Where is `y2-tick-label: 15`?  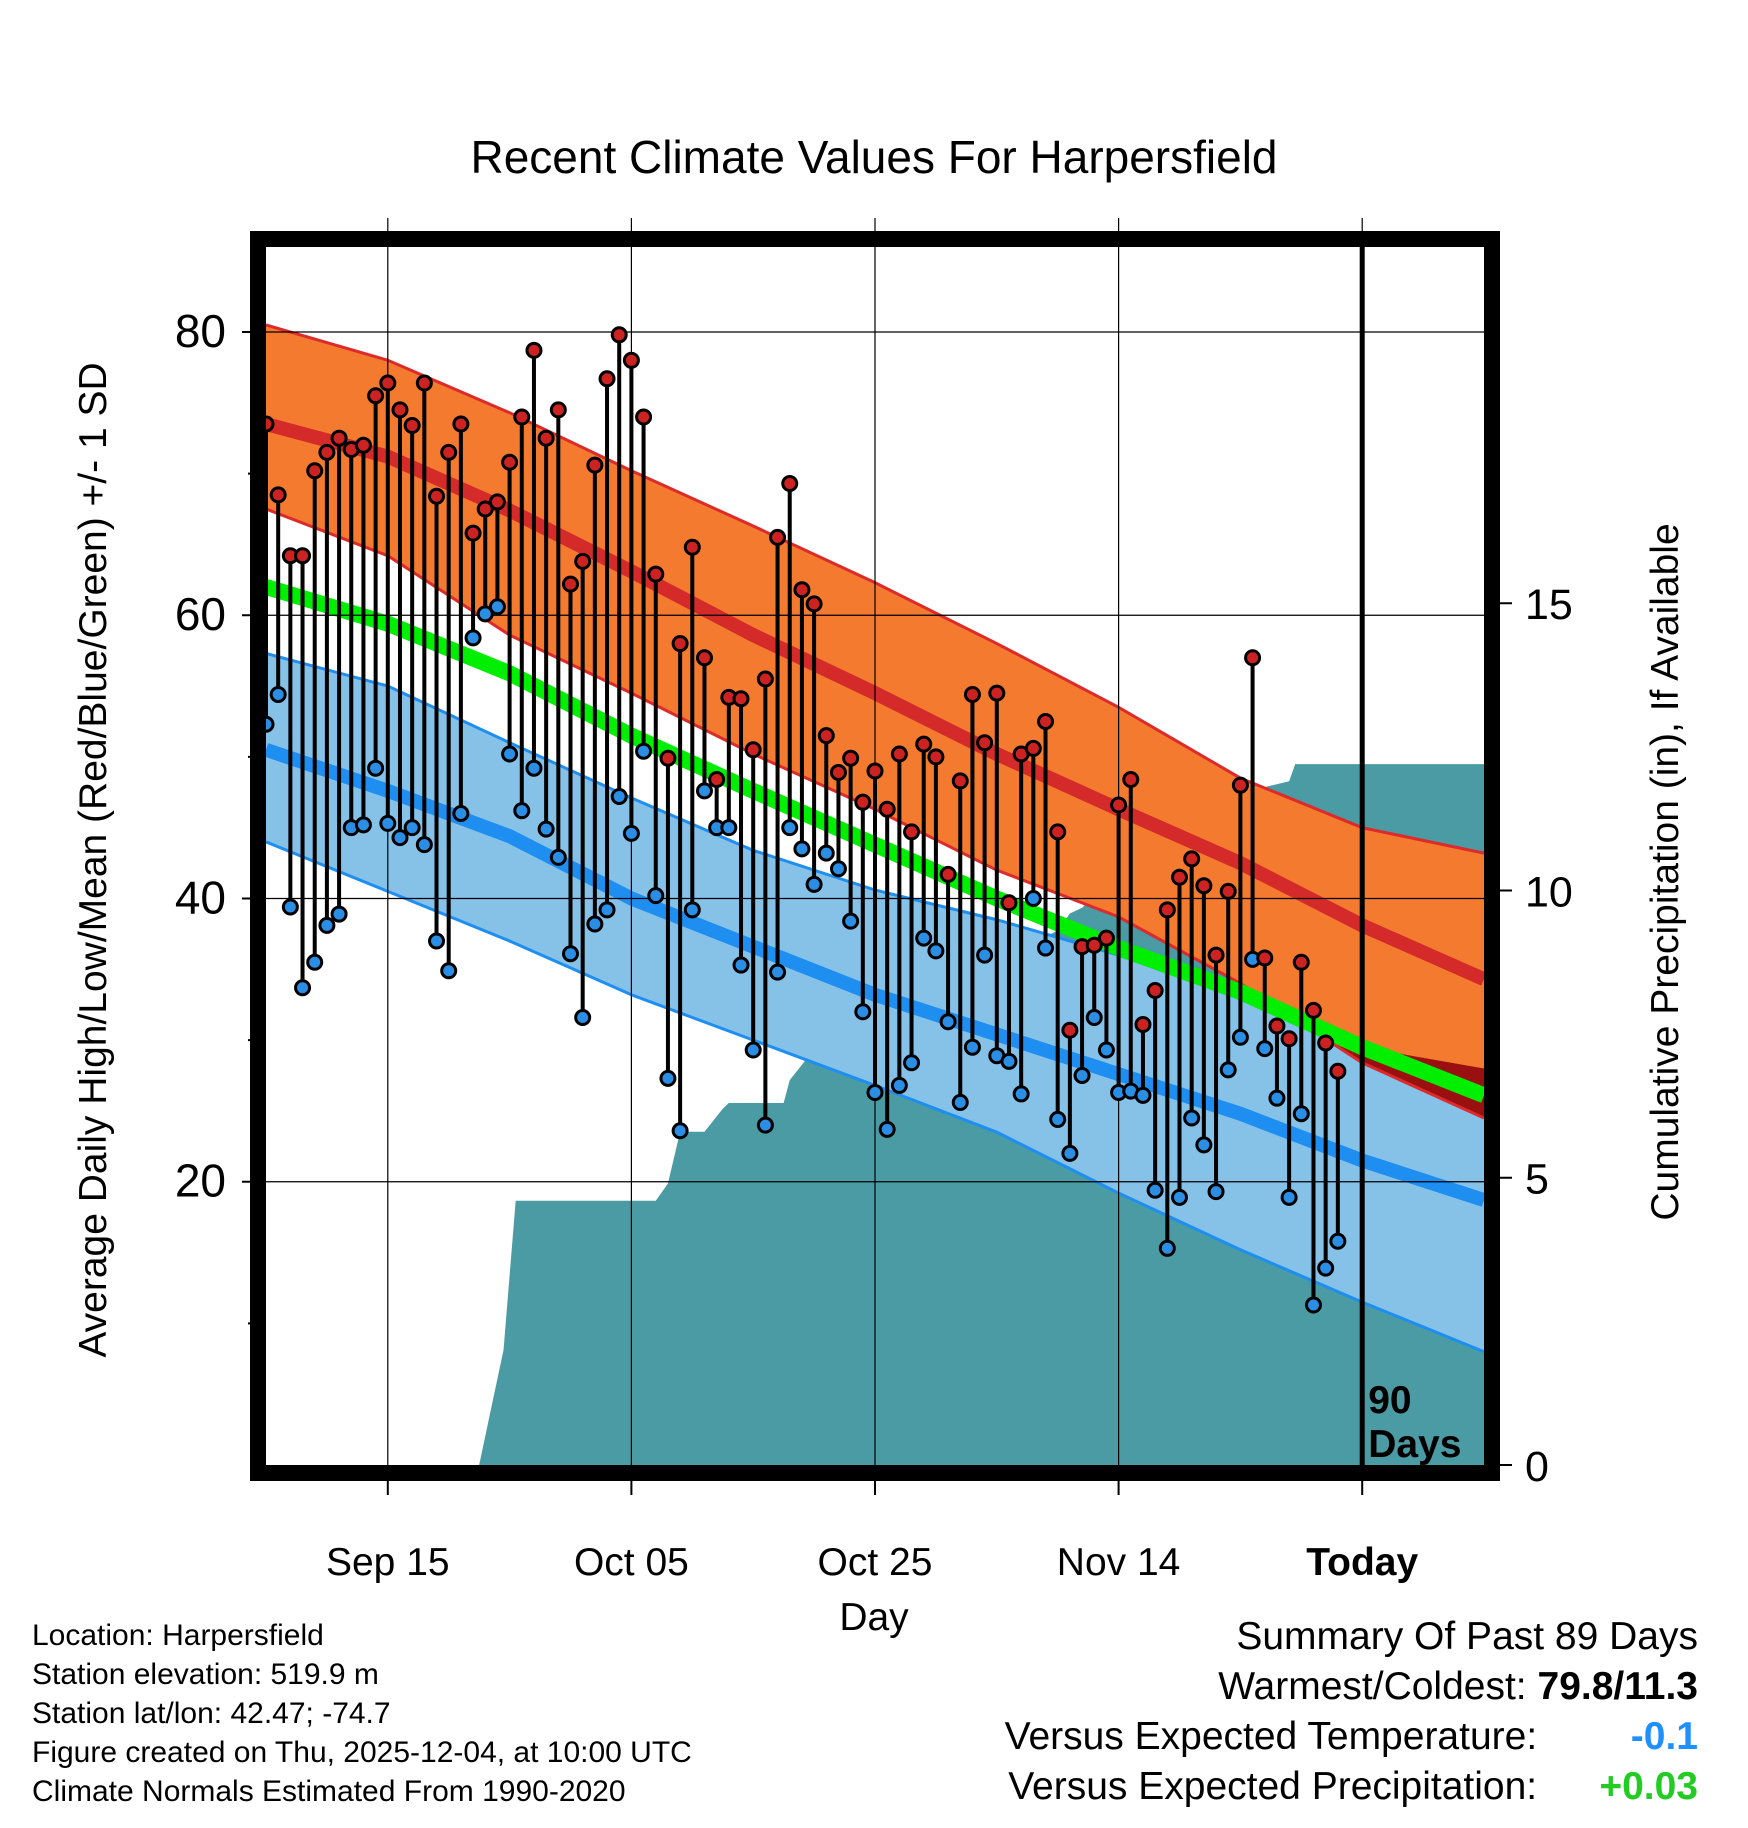 y2-tick-label: 15 is located at coordinates (1549, 605).